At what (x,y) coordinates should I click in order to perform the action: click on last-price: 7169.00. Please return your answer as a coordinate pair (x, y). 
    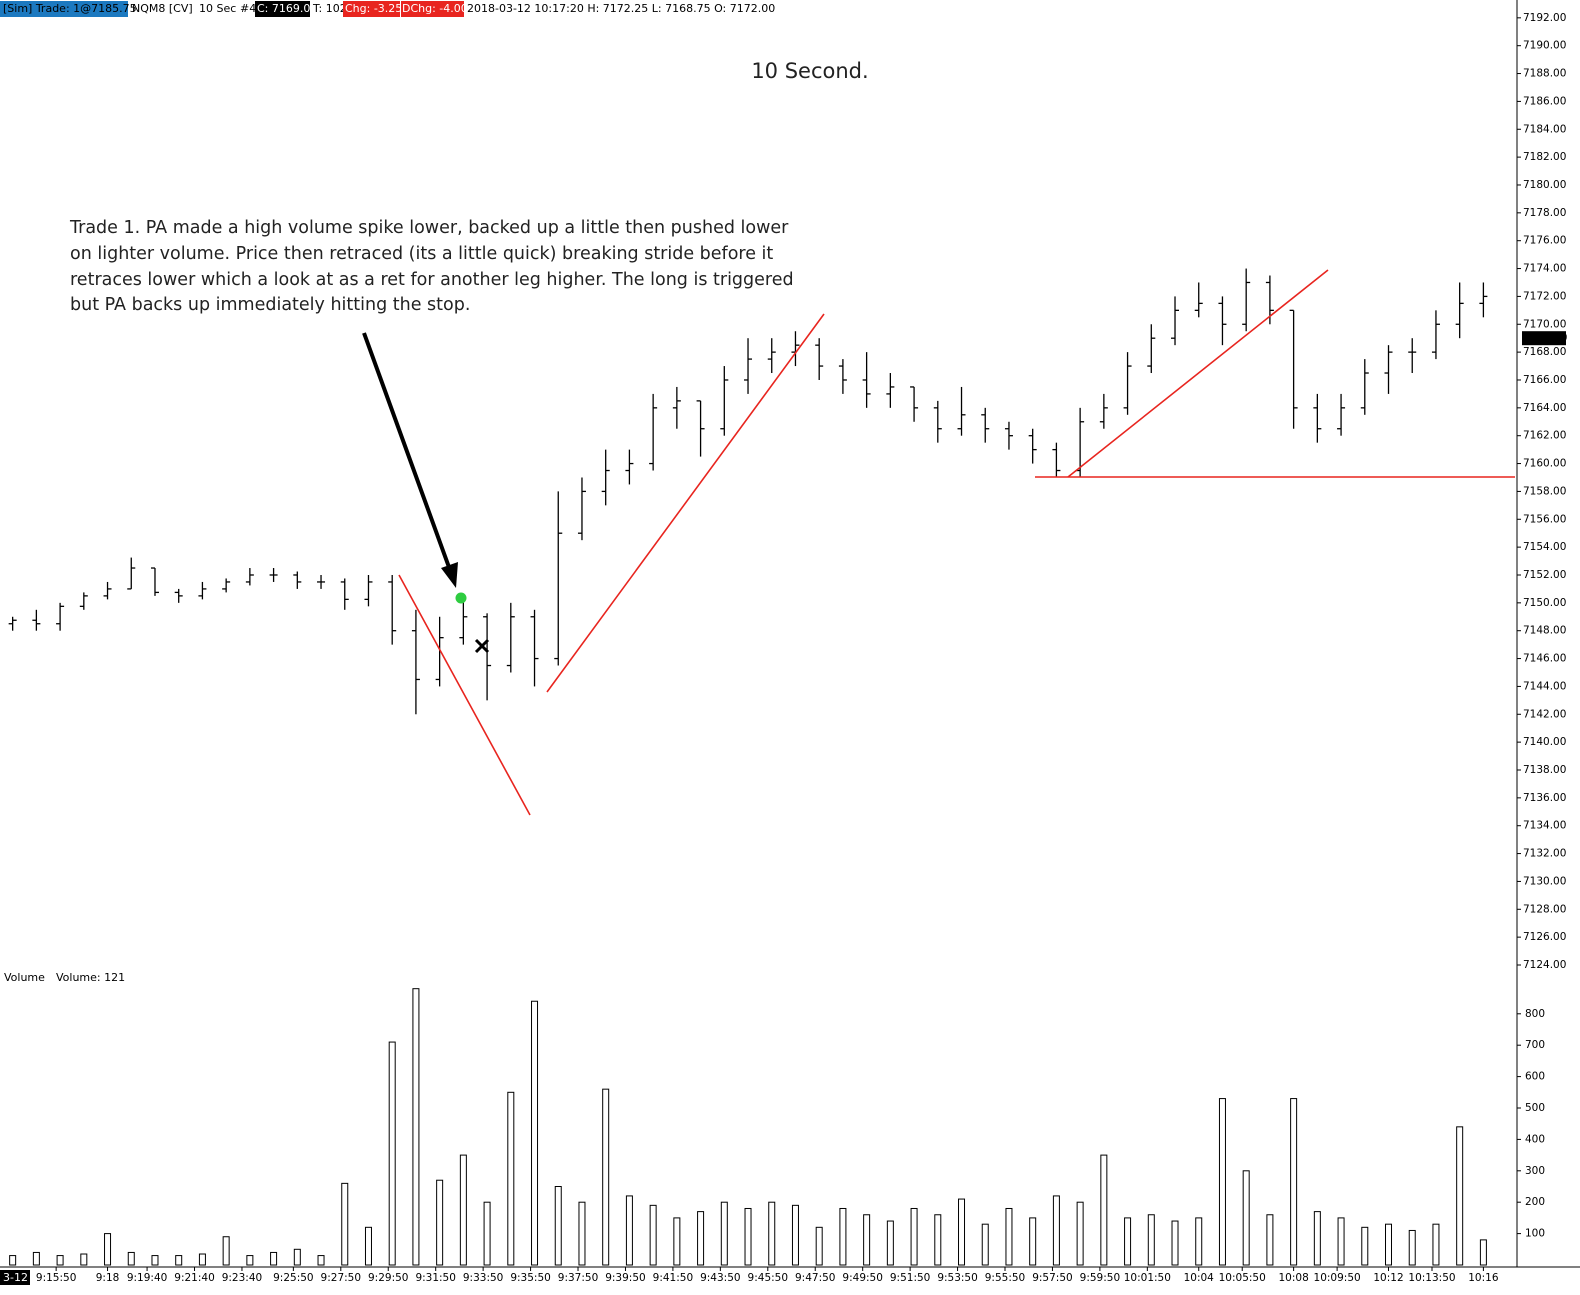
    Looking at the image, I should click on (1545, 338).